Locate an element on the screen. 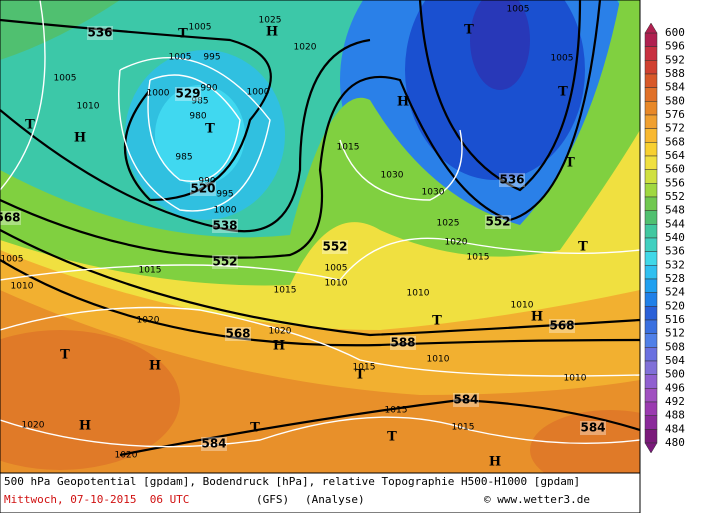 The width and height of the screenshot is (704, 513). legend-label: 492 is located at coordinates (675, 401).